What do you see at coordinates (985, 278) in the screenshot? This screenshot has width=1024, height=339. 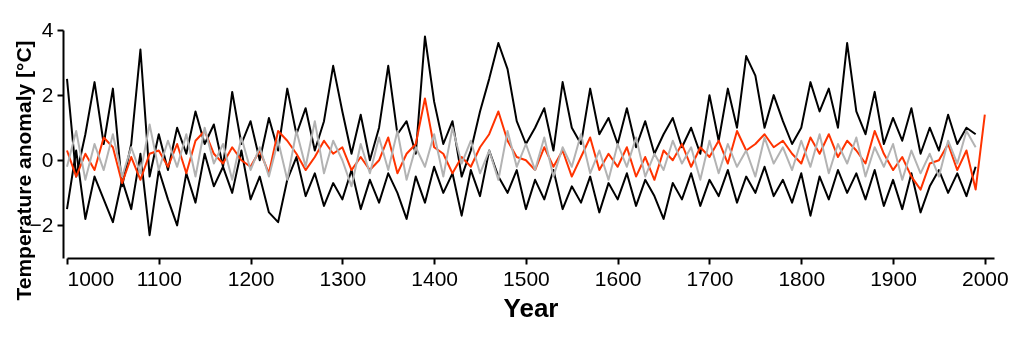 I see `x-tick-label: 2000` at bounding box center [985, 278].